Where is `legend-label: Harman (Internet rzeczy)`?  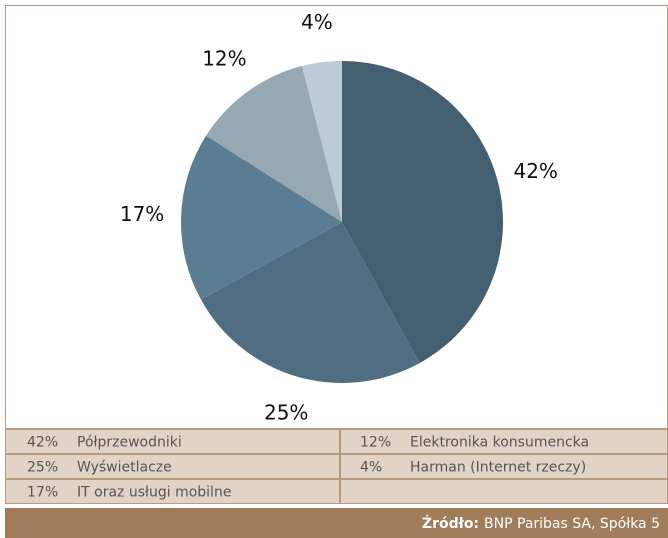
legend-label: Harman (Internet rzeczy) is located at coordinates (498, 468).